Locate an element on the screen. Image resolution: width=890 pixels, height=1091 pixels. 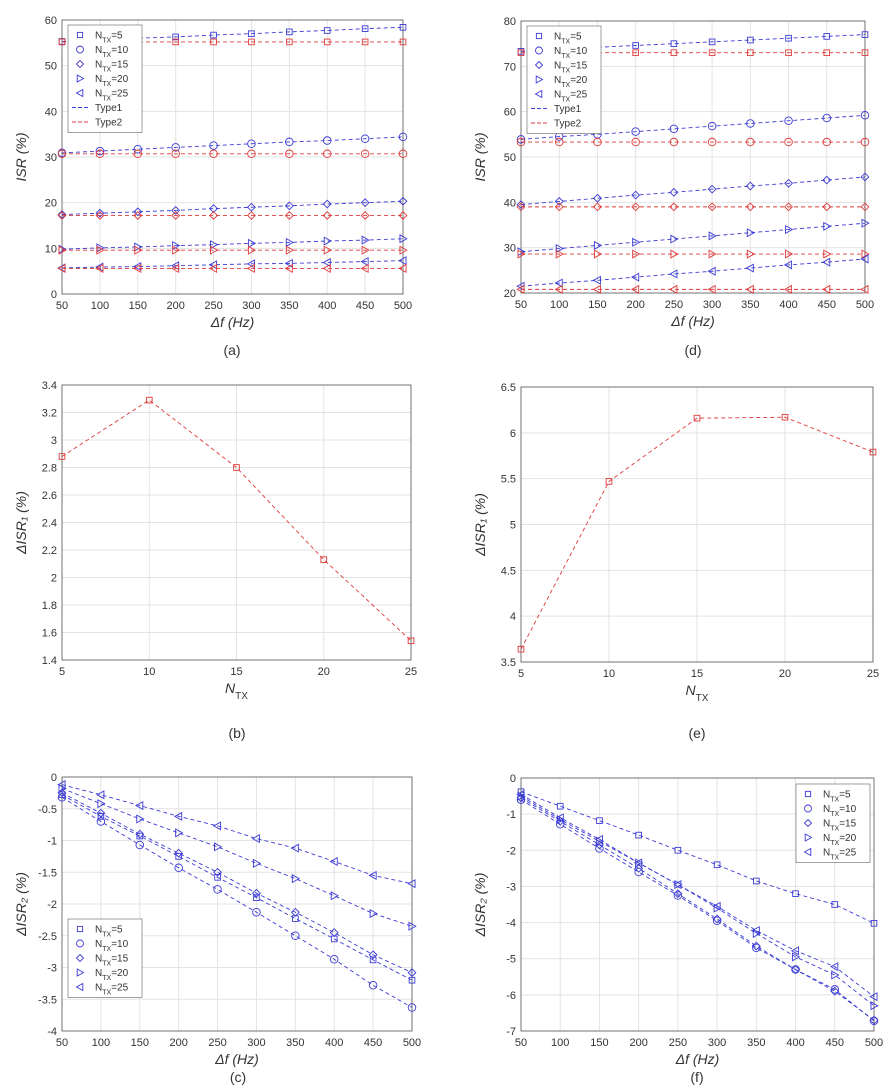
y-tick-label: 80 is located at coordinates (510, 22).